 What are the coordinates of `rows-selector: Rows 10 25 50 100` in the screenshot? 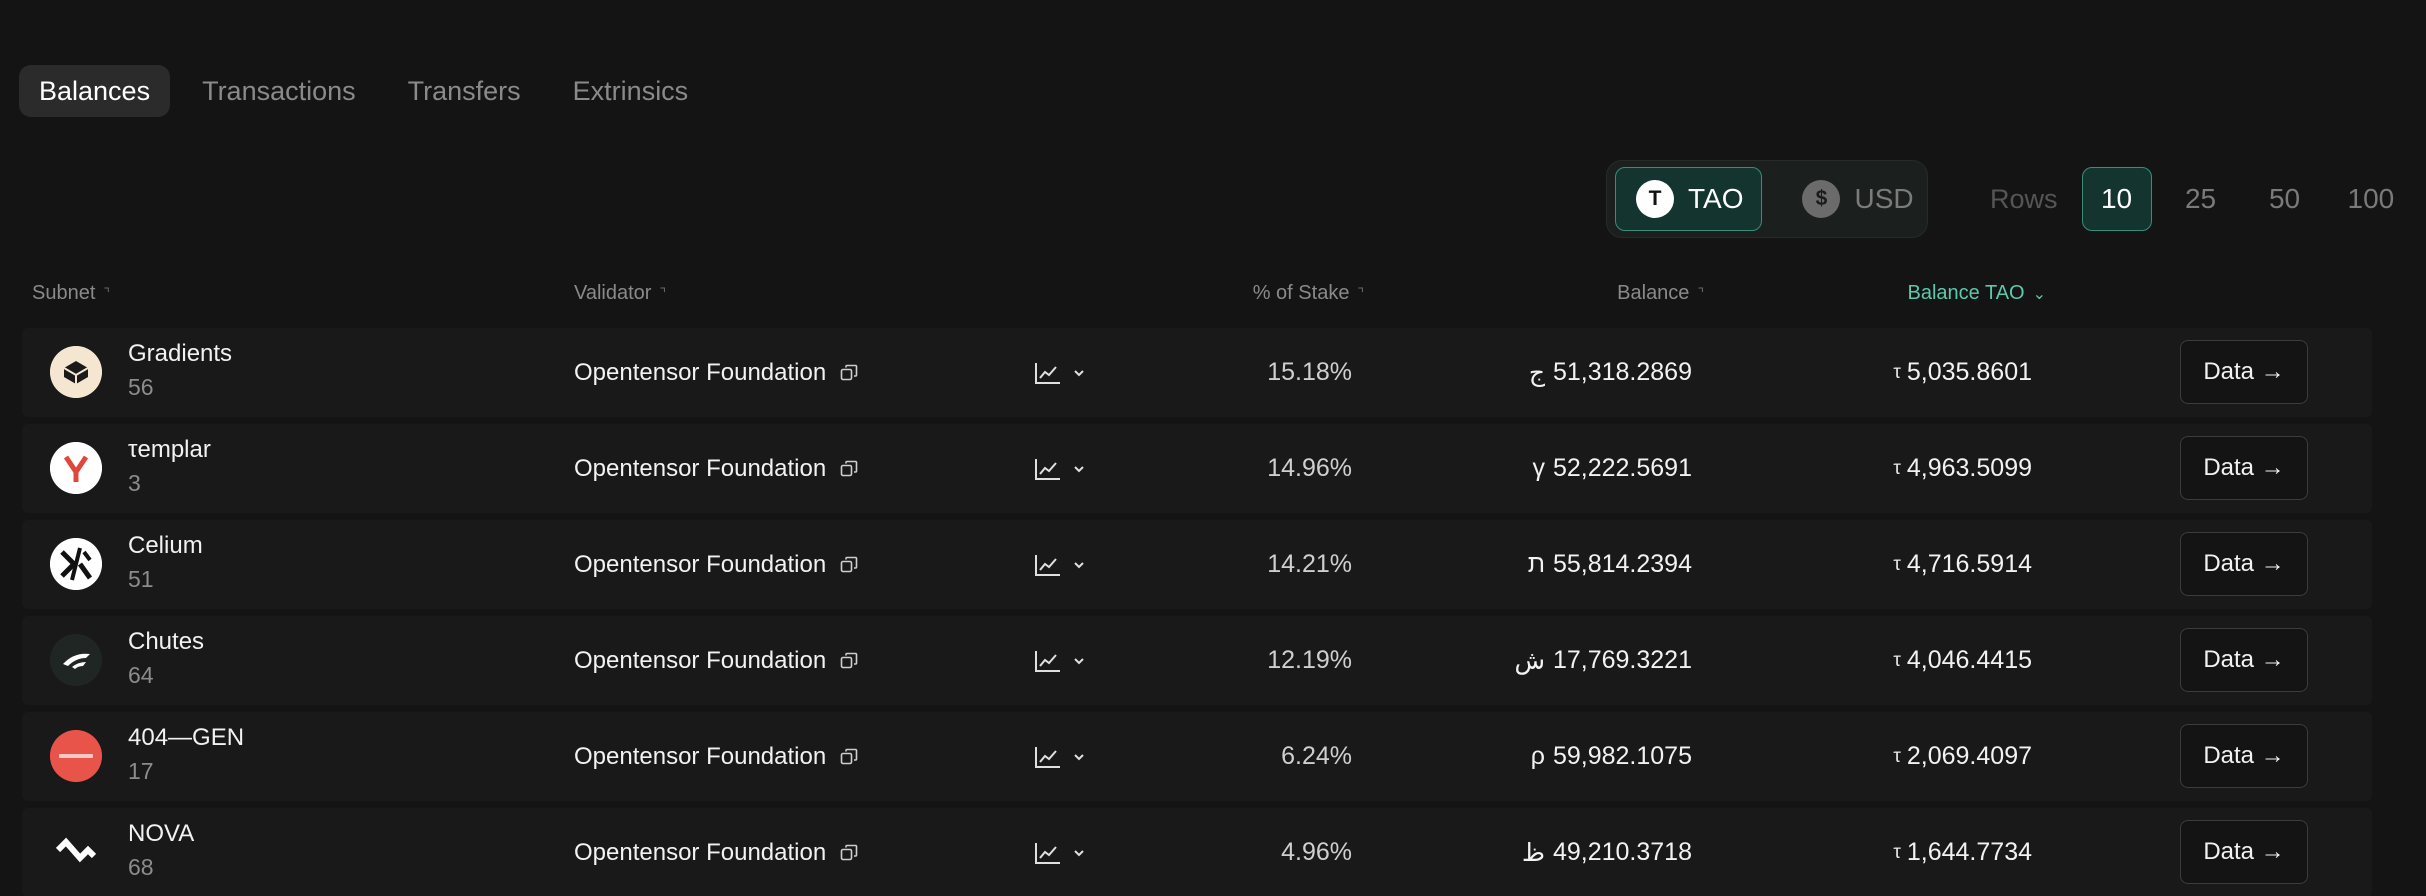 It's located at (2199, 199).